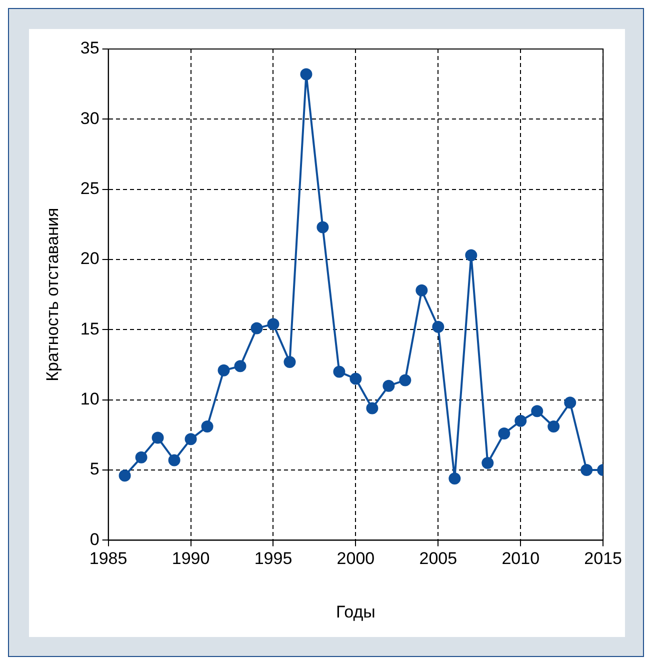  What do you see at coordinates (521, 558) in the screenshot?
I see `x-tick-label: 2010` at bounding box center [521, 558].